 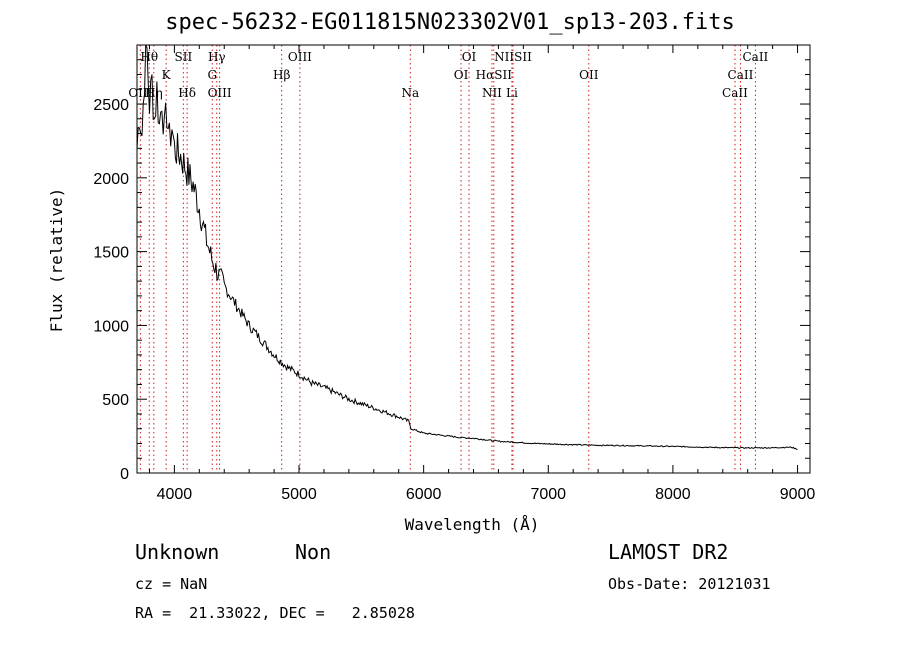 What do you see at coordinates (673, 494) in the screenshot?
I see `x-tick-label: 8000` at bounding box center [673, 494].